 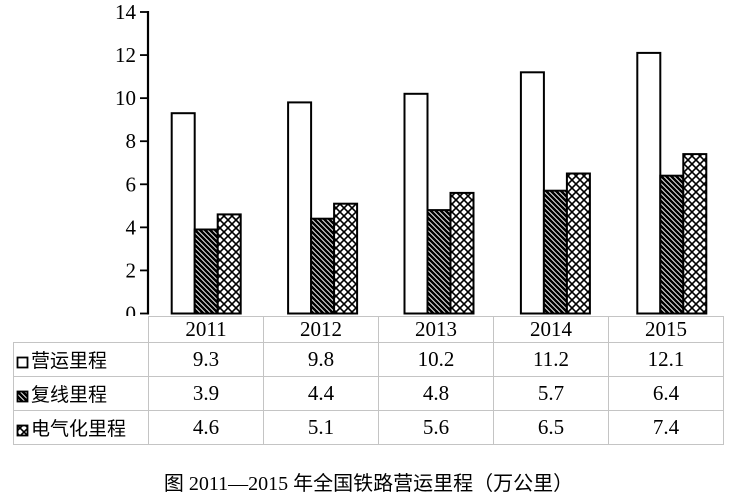 What do you see at coordinates (131, 309) in the screenshot?
I see `y-axis-tick-label: 0` at bounding box center [131, 309].